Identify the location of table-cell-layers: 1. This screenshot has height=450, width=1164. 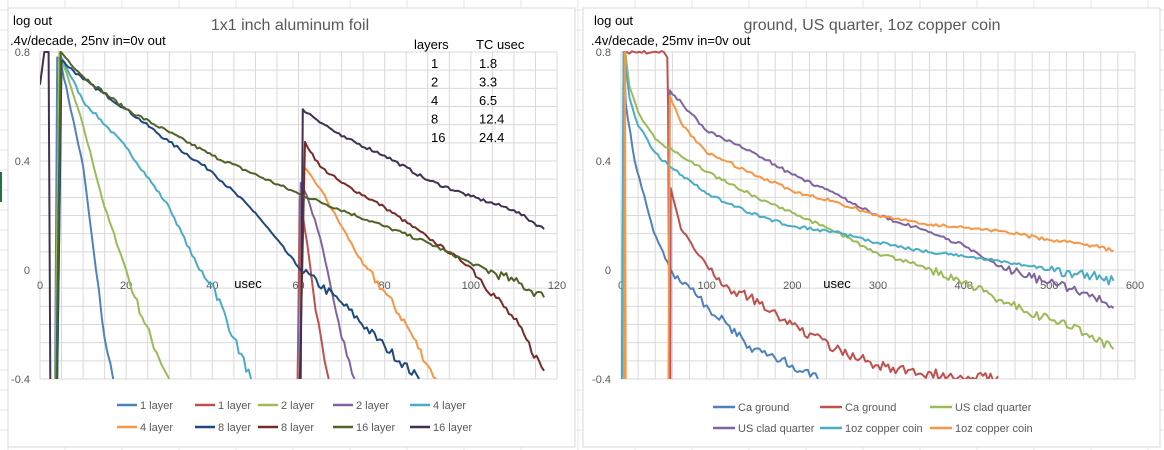
(434, 63).